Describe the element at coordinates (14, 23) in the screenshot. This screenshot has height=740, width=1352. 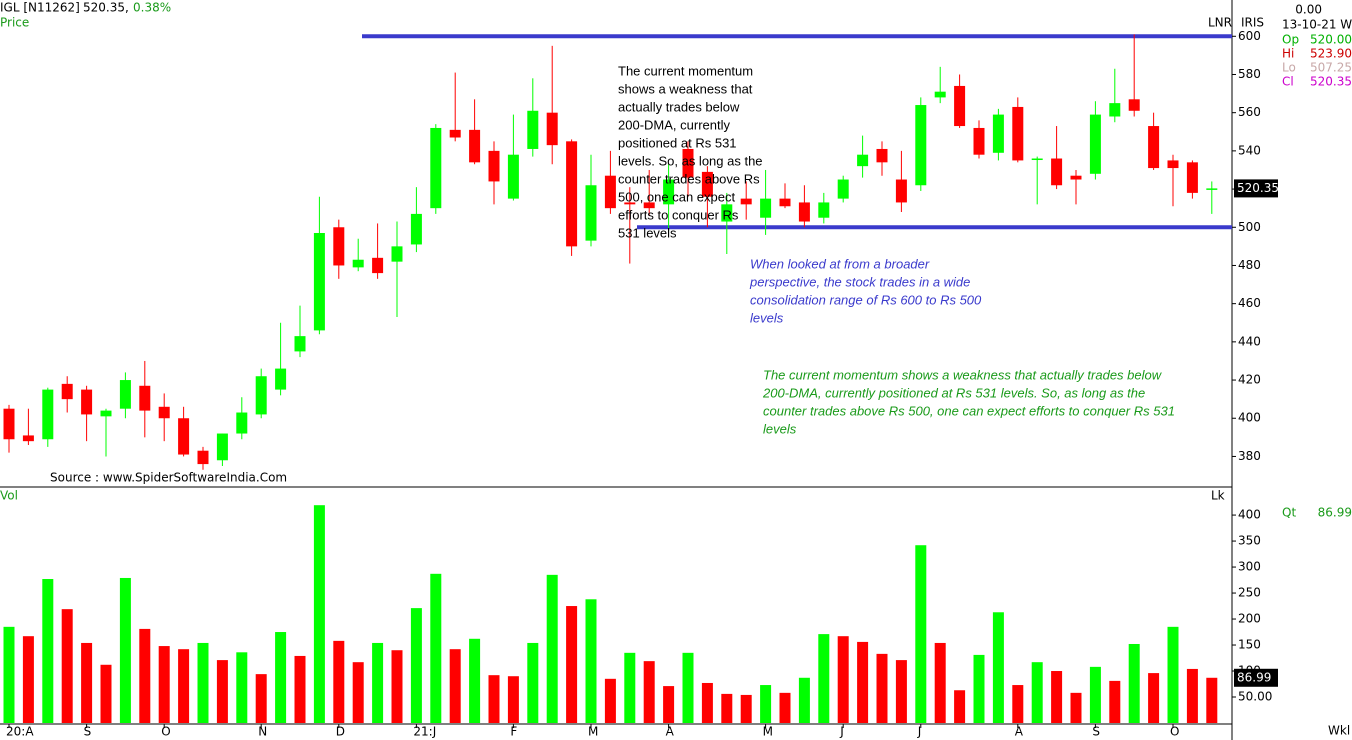
I see `price-label: Price` at that location.